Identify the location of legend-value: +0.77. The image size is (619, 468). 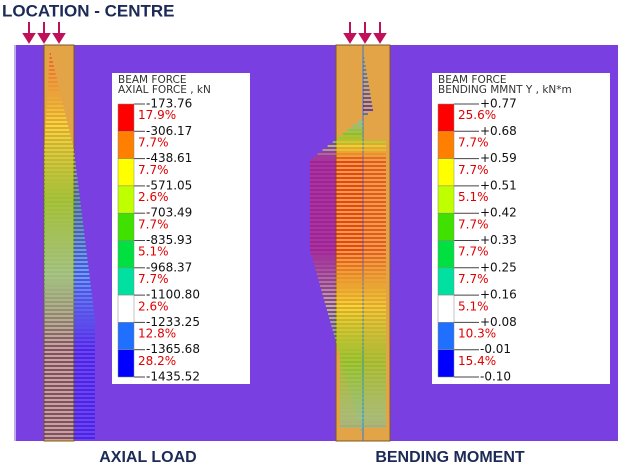
(498, 104).